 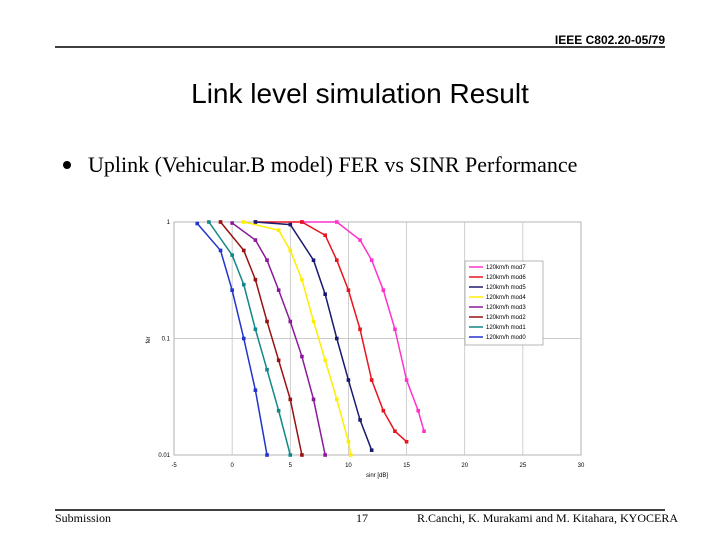 What do you see at coordinates (506, 298) in the screenshot?
I see `legend-label: 120km/h mod4` at bounding box center [506, 298].